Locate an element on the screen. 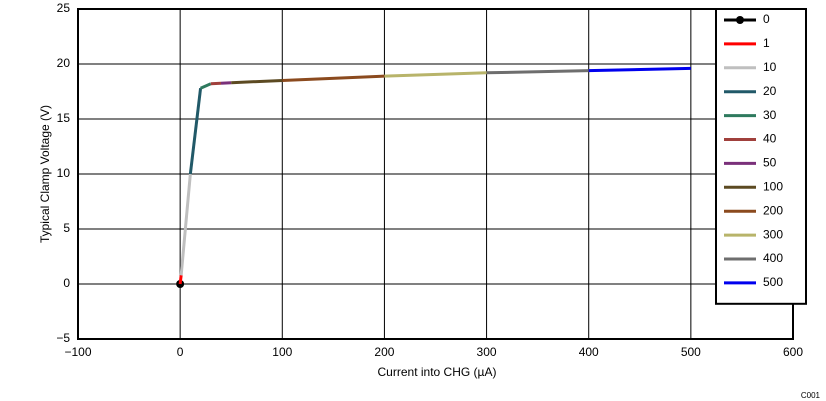 This screenshot has height=401, width=826. legend-label: 30 is located at coordinates (770, 115).